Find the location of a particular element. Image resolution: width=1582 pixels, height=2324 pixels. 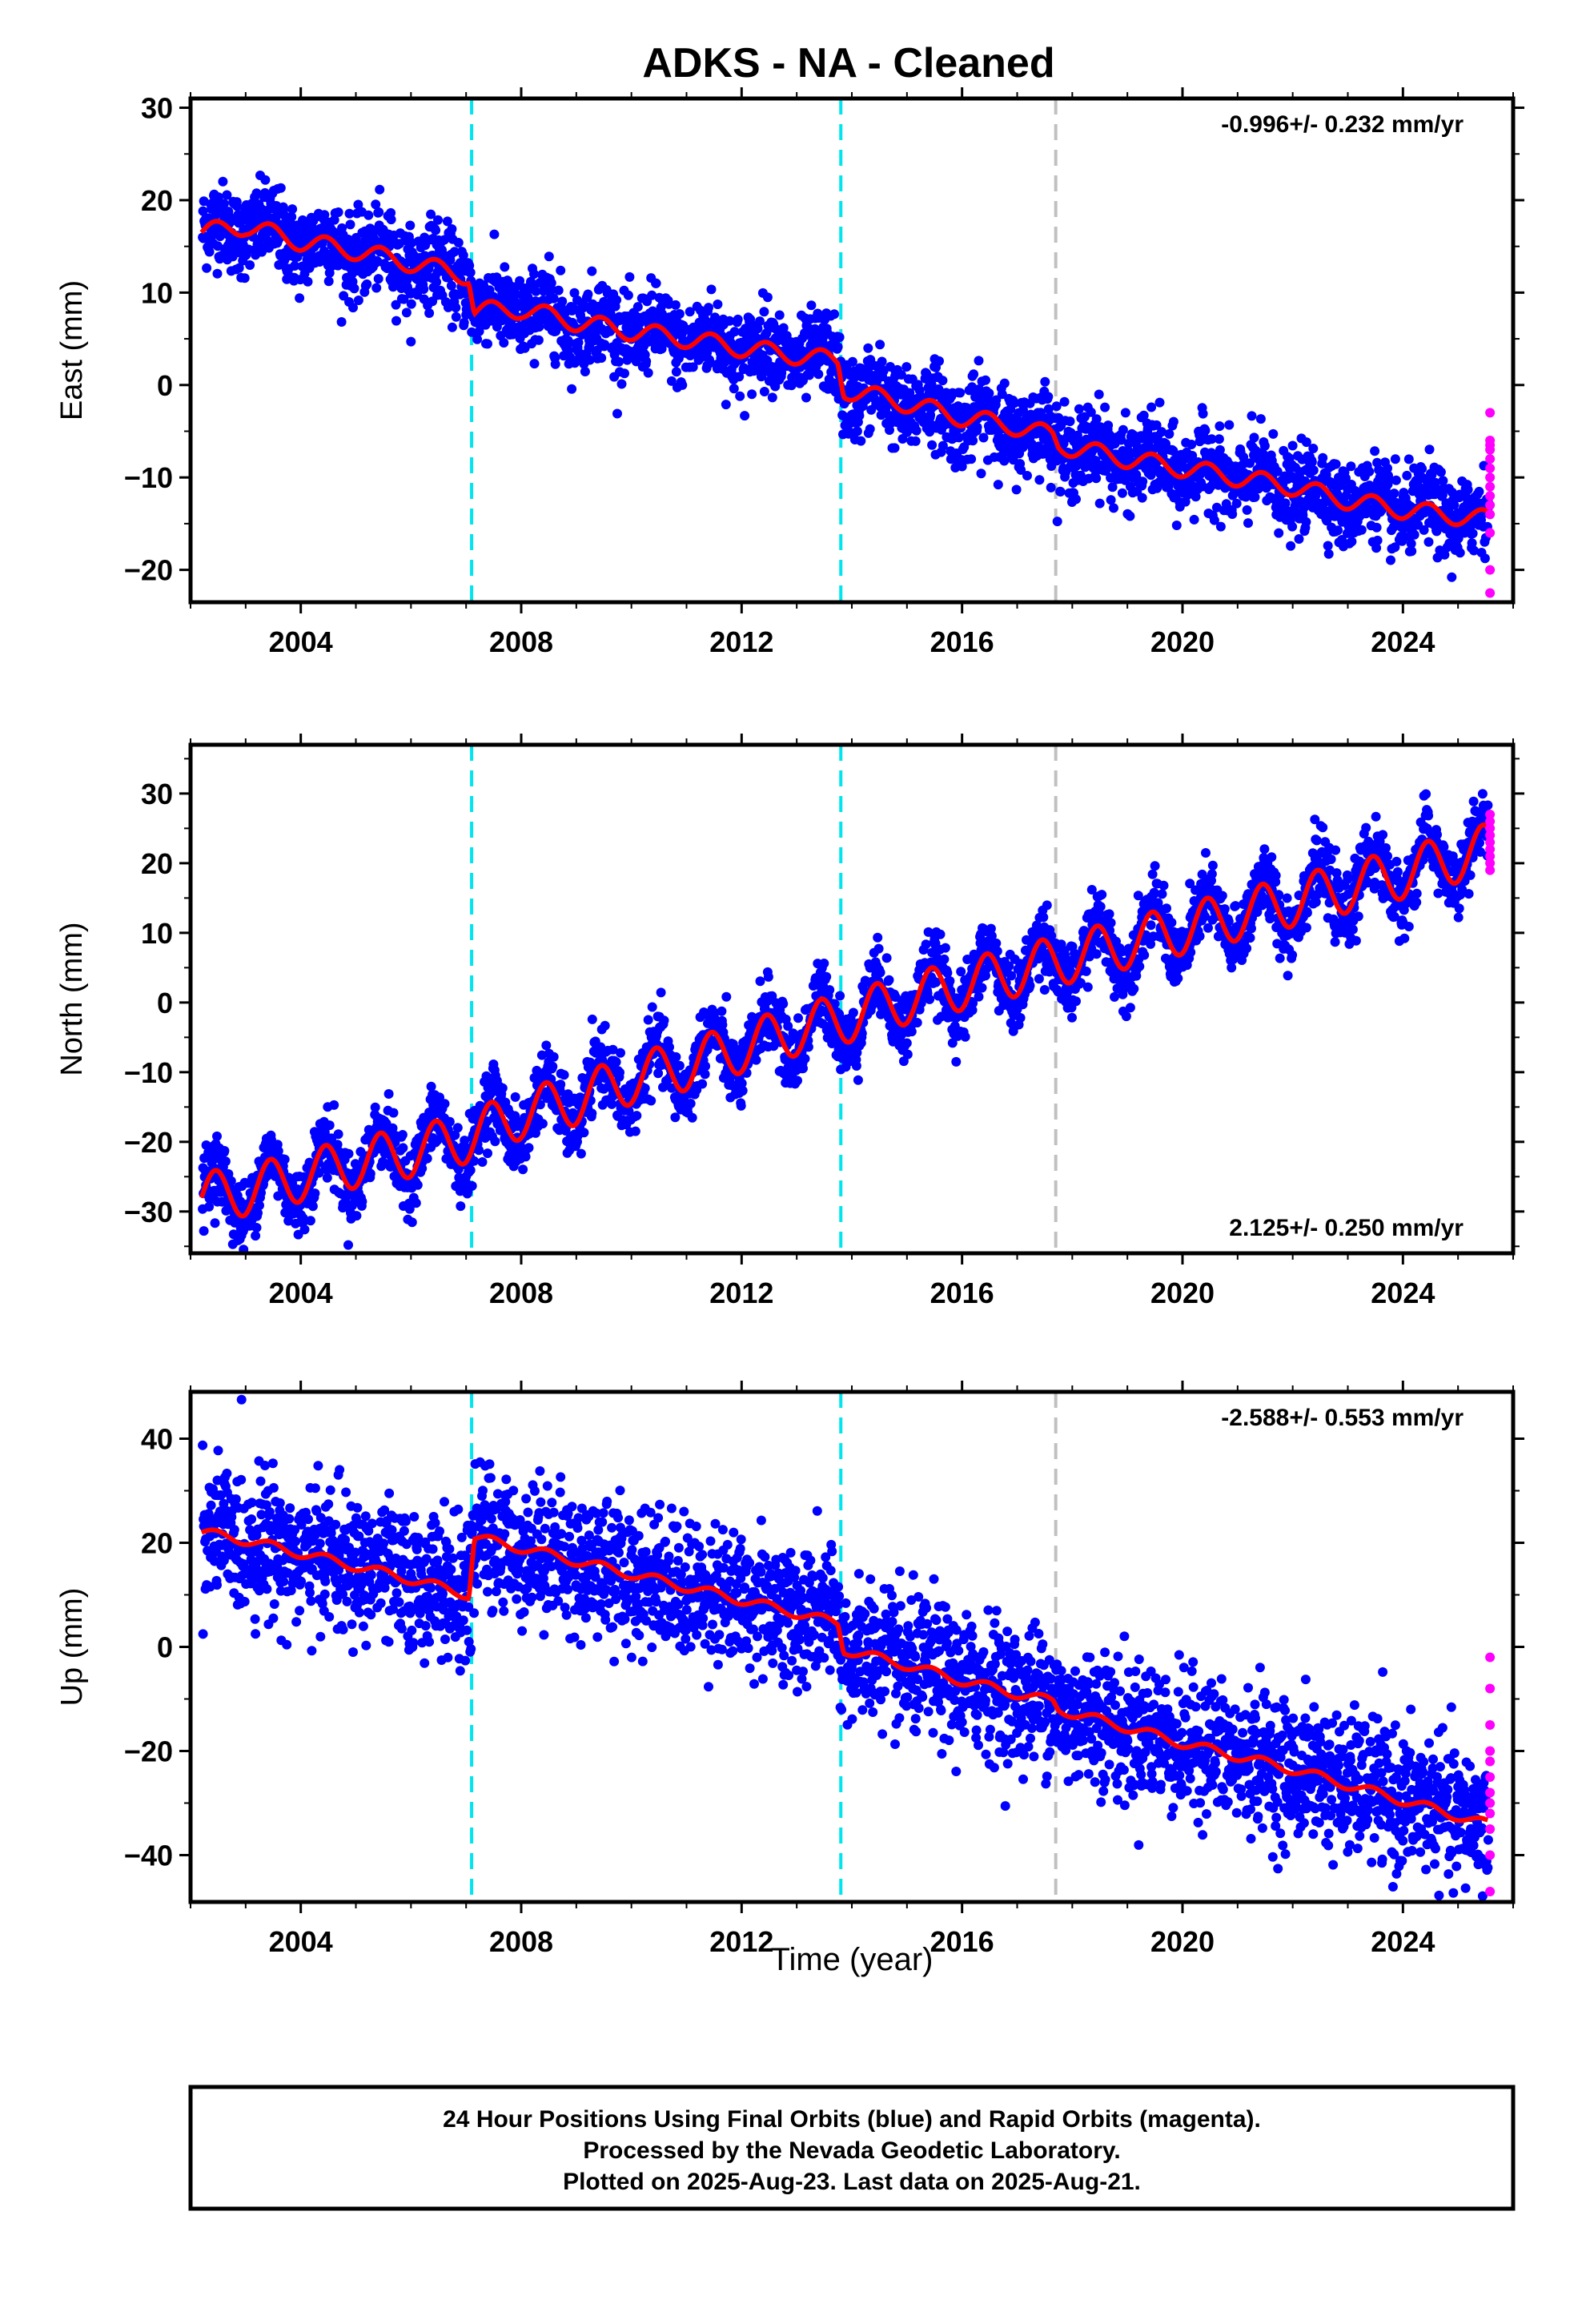

x-tick-label: 2016 is located at coordinates (962, 641).